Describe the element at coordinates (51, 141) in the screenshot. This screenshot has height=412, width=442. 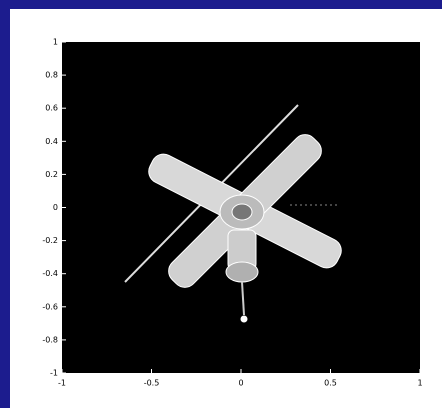
I see `y-tick-label: 0.4` at that location.